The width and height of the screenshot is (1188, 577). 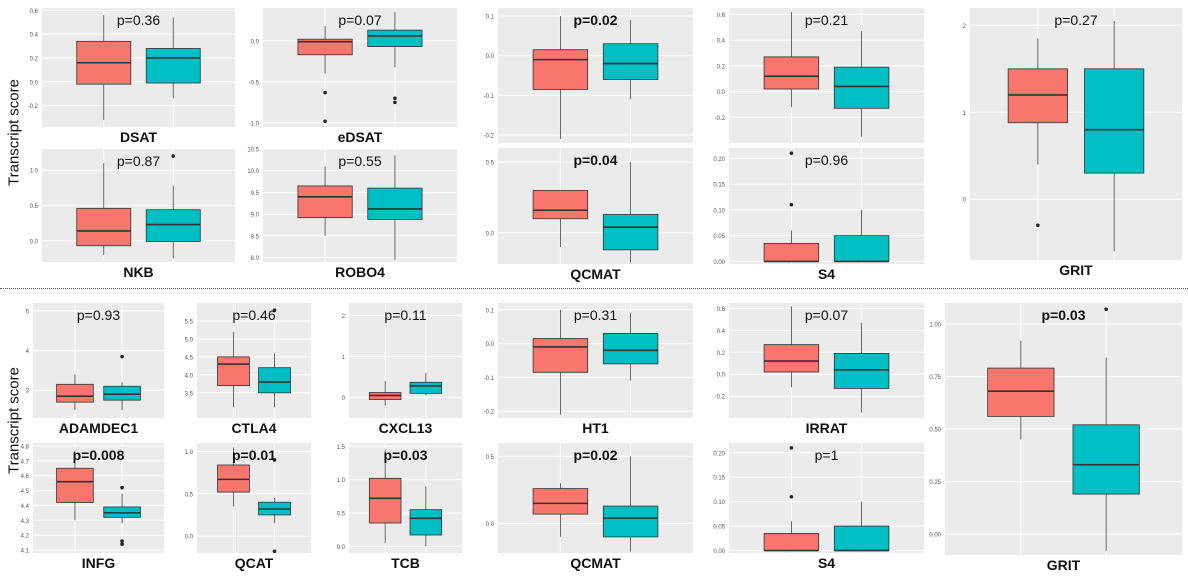 I want to click on y-tick-label: 4.5, so click(x=25, y=492).